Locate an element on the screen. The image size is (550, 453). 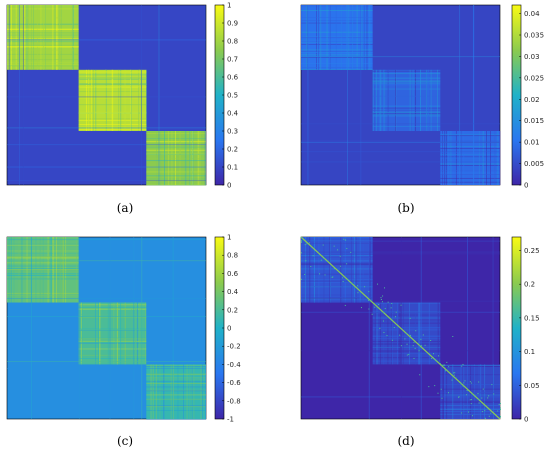
colorbar-b-ticks: 0 0.005 0.01 0.015 0.02 0.025 0.03 0.035 0.04 is located at coordinates (531, 100).